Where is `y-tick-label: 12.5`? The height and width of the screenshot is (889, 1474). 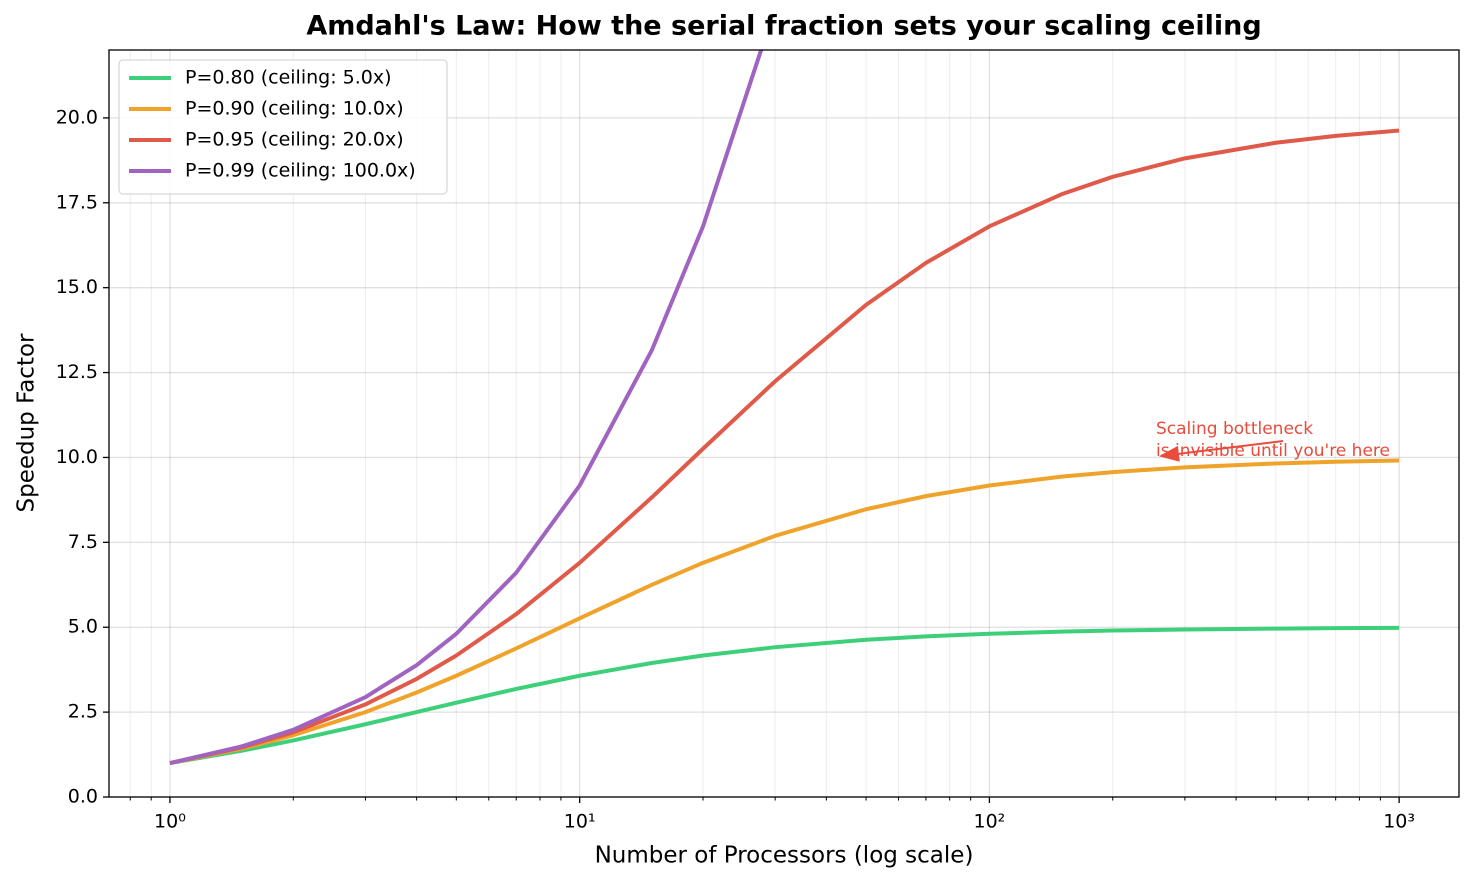 y-tick-label: 12.5 is located at coordinates (77, 372).